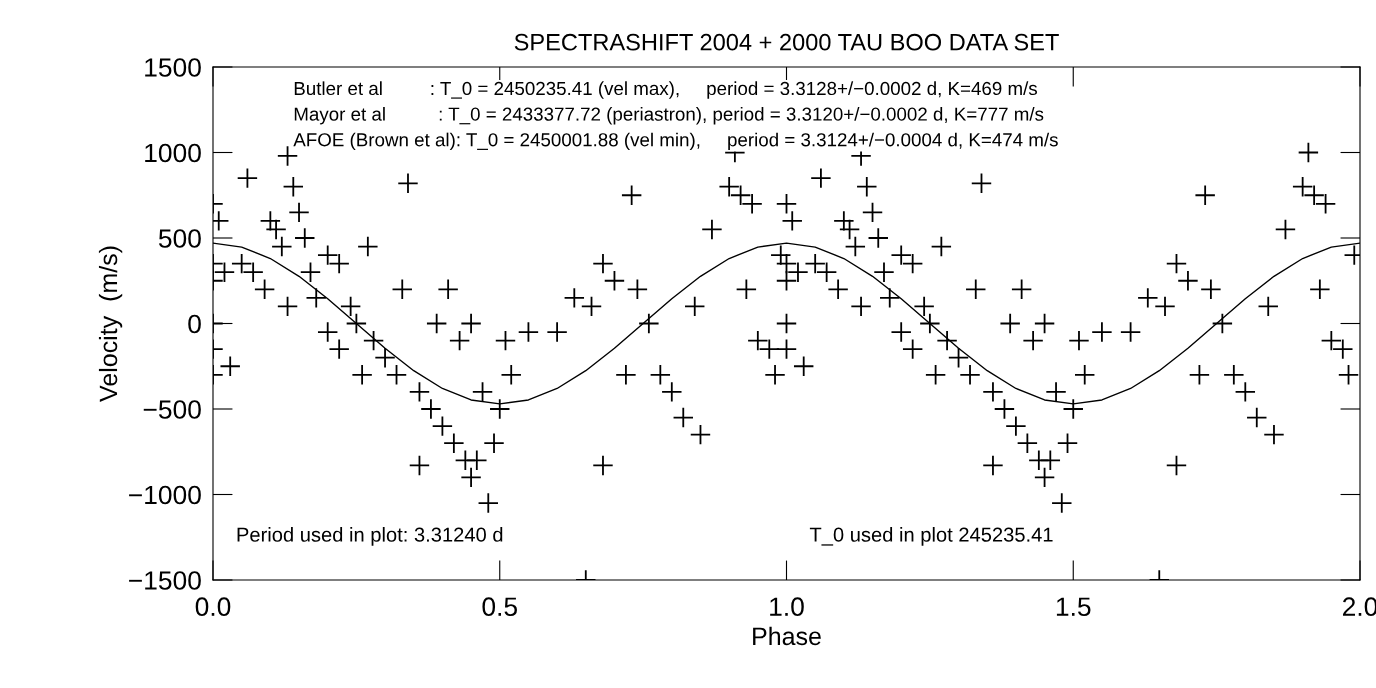 The height and width of the screenshot is (688, 1376). I want to click on y-tick-label: −500, so click(172, 409).